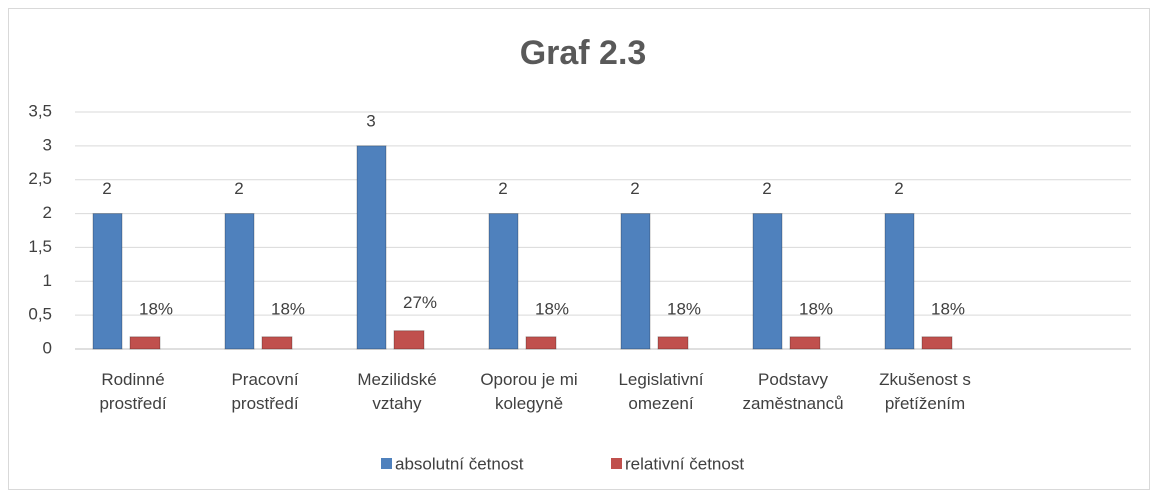  Describe the element at coordinates (133, 391) in the screenshot. I see `x-tick-label: Rodinné prostředí` at that location.